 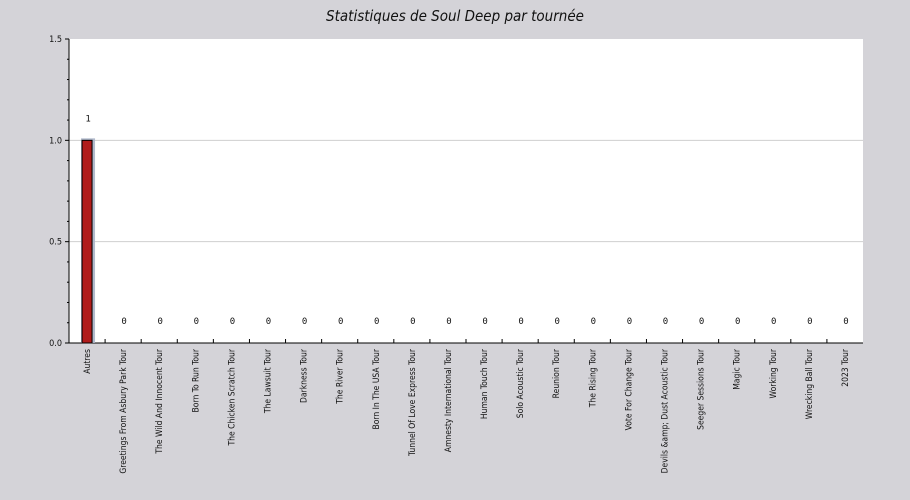 What do you see at coordinates (521, 383) in the screenshot?
I see `x-tick-label: Solo Acoustic Tour` at bounding box center [521, 383].